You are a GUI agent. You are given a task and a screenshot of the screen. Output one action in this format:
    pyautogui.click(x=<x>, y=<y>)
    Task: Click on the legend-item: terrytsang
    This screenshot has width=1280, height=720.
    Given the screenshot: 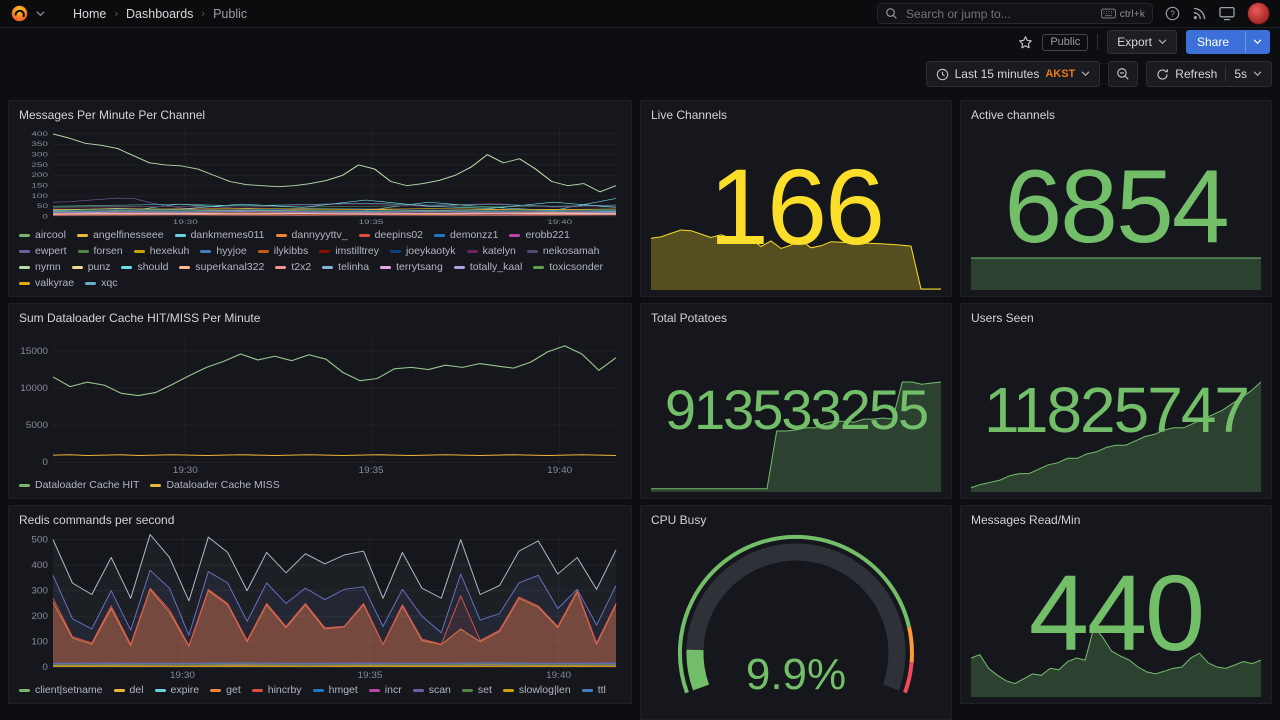 What is the action you would take?
    pyautogui.click(x=411, y=267)
    